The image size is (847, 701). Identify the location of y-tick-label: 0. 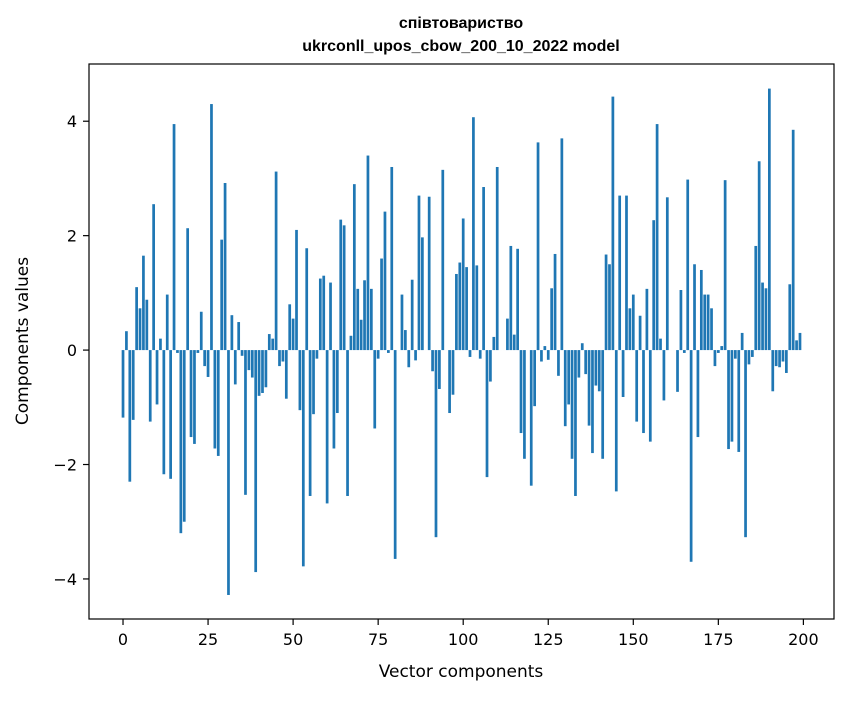
(72, 350).